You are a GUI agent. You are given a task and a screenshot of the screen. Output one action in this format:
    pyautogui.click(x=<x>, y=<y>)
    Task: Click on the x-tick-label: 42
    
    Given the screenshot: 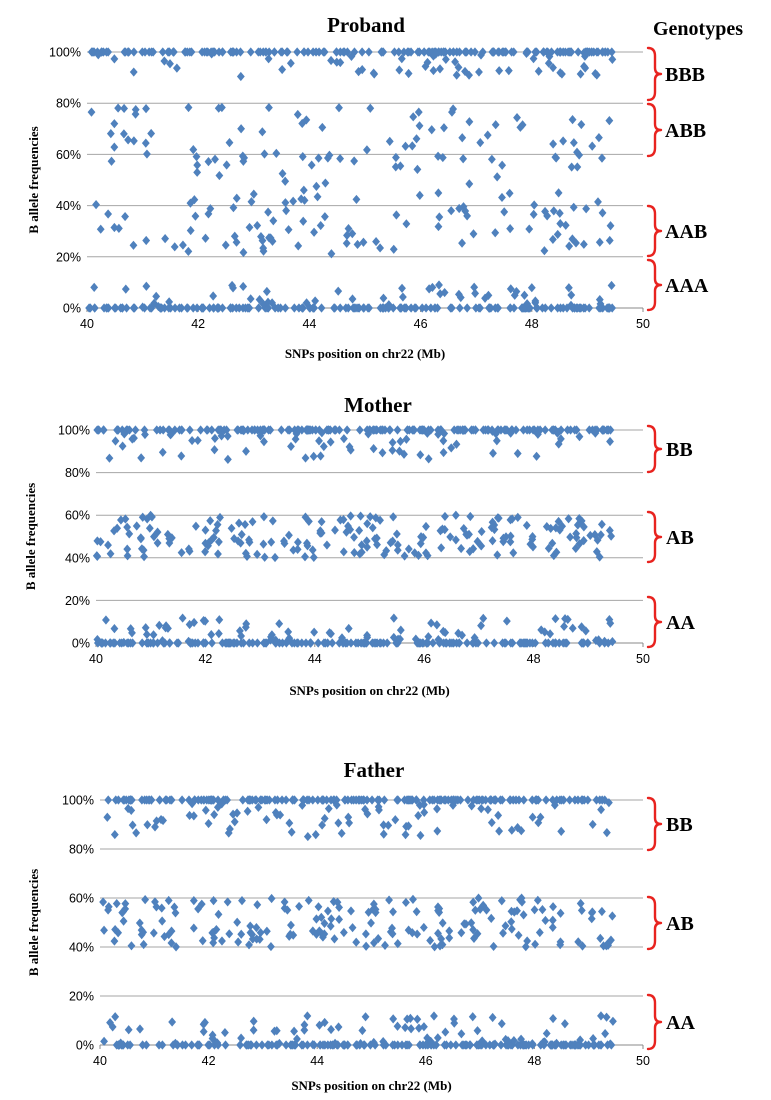 What is the action you would take?
    pyautogui.click(x=198, y=324)
    